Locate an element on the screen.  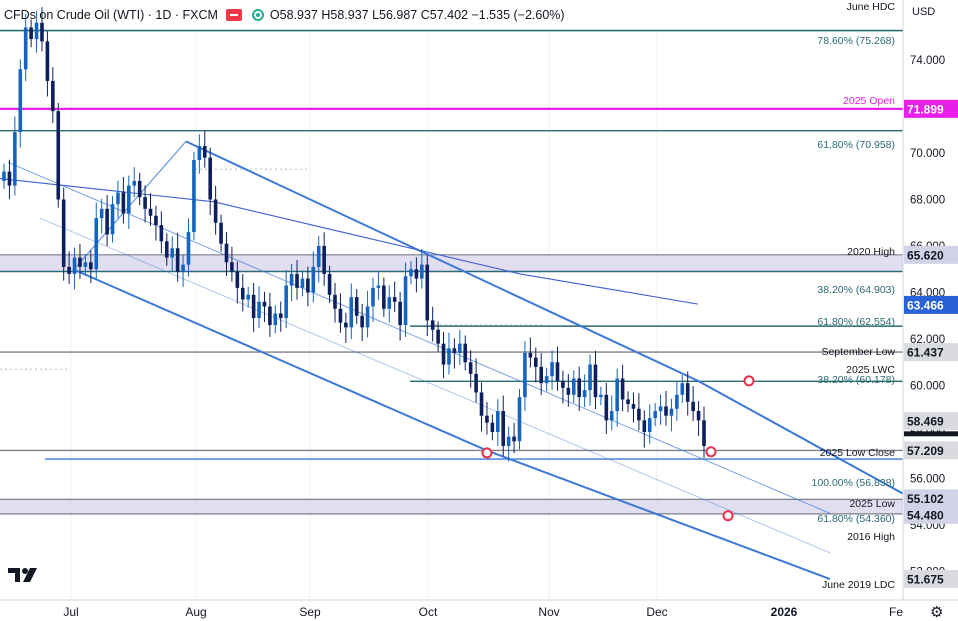
price-label: 65.620 is located at coordinates (925, 255).